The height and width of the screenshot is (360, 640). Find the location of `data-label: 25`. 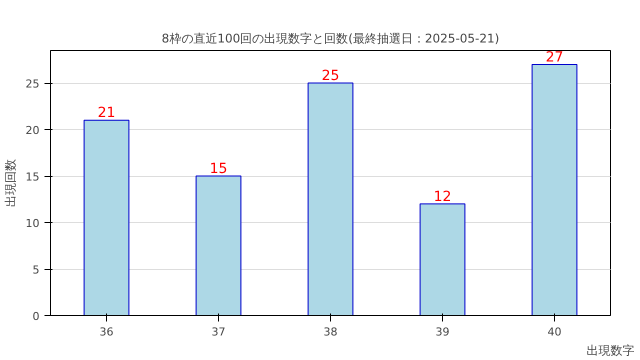

data-label: 25 is located at coordinates (331, 76).